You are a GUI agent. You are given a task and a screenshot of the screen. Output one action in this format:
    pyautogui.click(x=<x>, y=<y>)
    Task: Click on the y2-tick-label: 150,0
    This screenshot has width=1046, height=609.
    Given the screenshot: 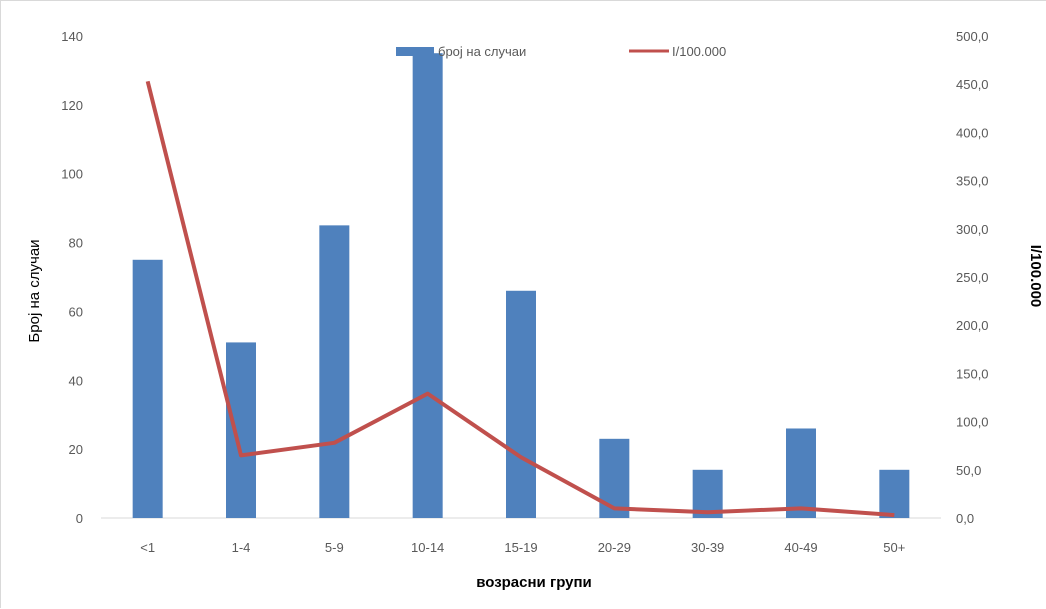 What is the action you would take?
    pyautogui.click(x=972, y=373)
    